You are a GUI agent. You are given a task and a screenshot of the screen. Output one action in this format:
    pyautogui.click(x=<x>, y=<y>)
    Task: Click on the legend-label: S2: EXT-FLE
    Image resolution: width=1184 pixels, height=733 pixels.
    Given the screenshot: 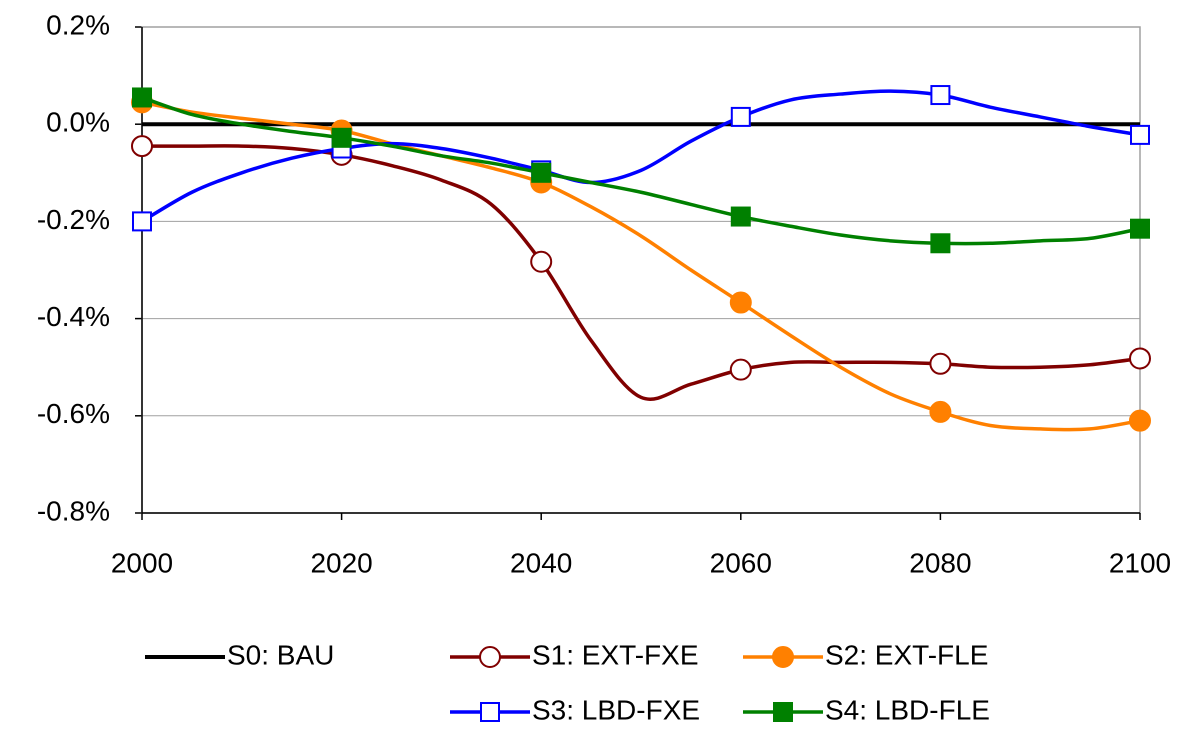 What is the action you would take?
    pyautogui.click(x=906, y=654)
    